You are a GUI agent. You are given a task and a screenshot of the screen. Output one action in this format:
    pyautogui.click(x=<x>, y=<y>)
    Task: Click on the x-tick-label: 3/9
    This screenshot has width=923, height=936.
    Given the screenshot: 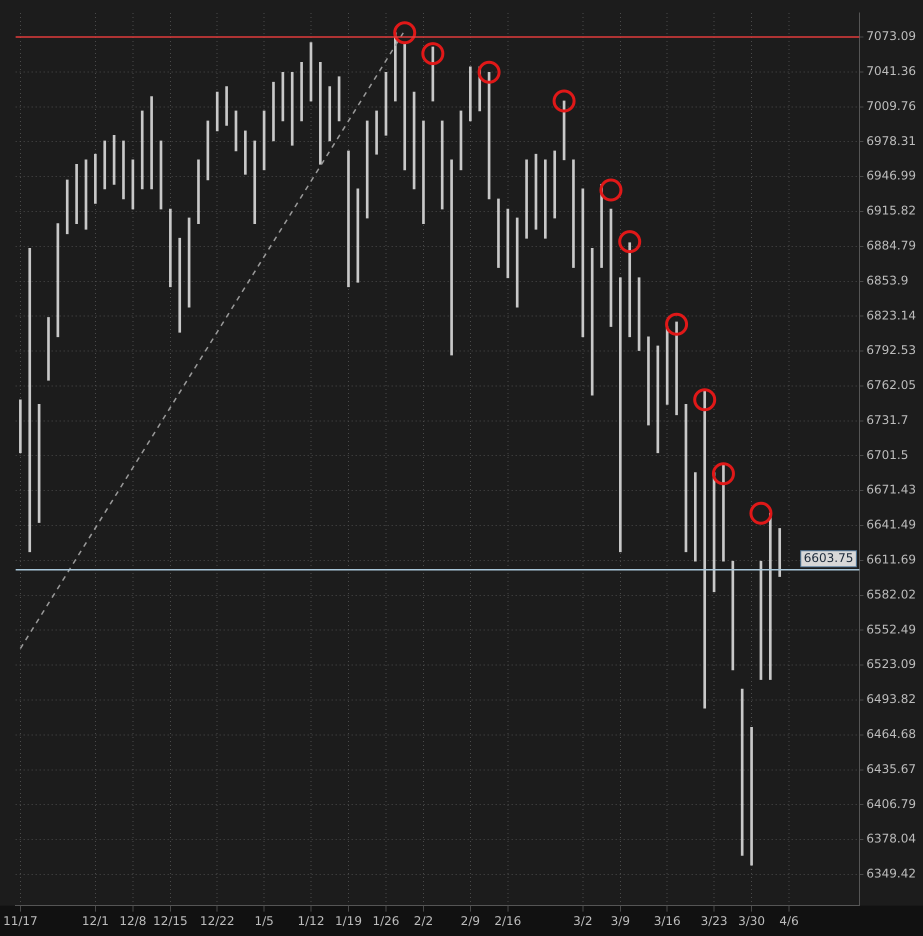 What is the action you would take?
    pyautogui.click(x=620, y=921)
    